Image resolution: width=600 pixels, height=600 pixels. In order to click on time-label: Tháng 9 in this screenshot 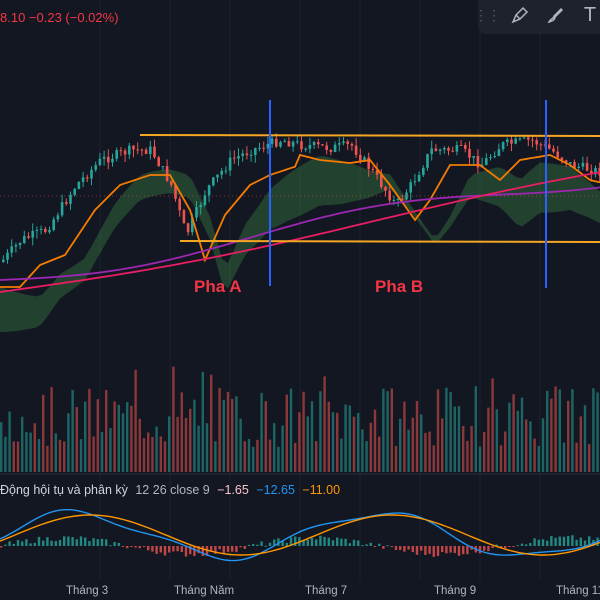, I will do `click(455, 591)`.